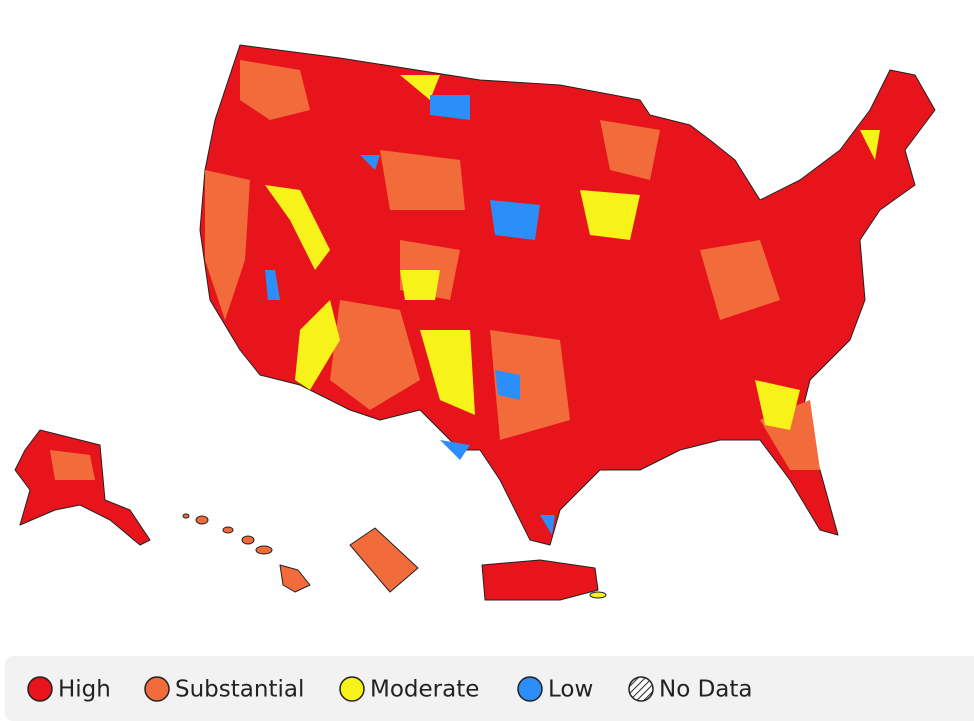 This screenshot has width=974, height=721. Describe the element at coordinates (424, 690) in the screenshot. I see `legend-label: Moderate` at that location.